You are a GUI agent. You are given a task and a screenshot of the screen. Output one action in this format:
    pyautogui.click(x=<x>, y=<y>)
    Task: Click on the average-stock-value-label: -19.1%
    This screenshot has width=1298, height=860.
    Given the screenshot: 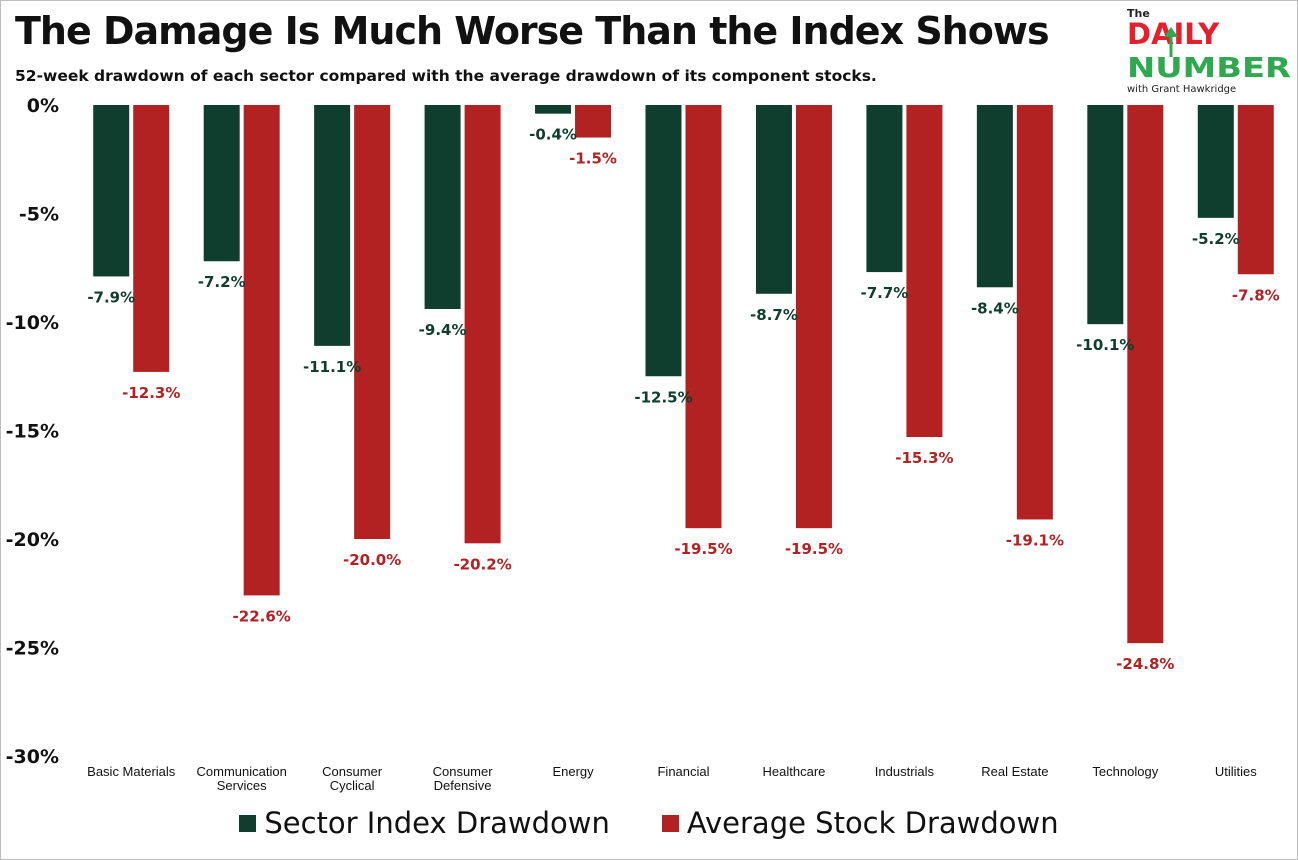 What is the action you would take?
    pyautogui.click(x=1035, y=540)
    